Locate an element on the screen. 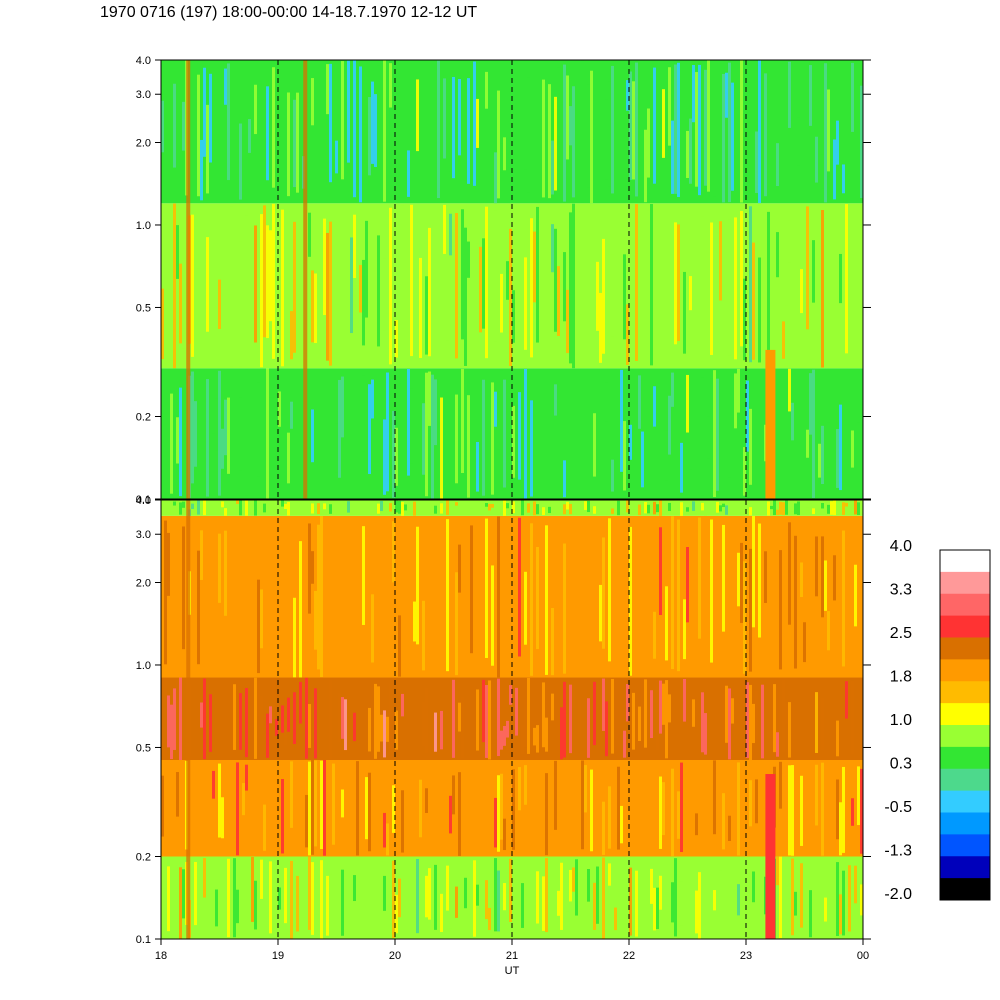 The height and width of the screenshot is (1000, 1000). x-tick-label: 22 is located at coordinates (629, 956).